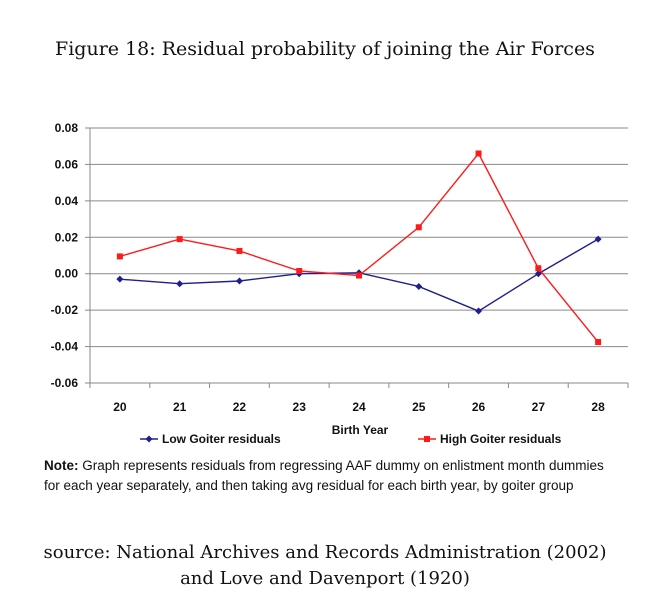 The width and height of the screenshot is (650, 609). Describe the element at coordinates (221, 439) in the screenshot. I see `legend-label: Low Goiter residuals` at that location.